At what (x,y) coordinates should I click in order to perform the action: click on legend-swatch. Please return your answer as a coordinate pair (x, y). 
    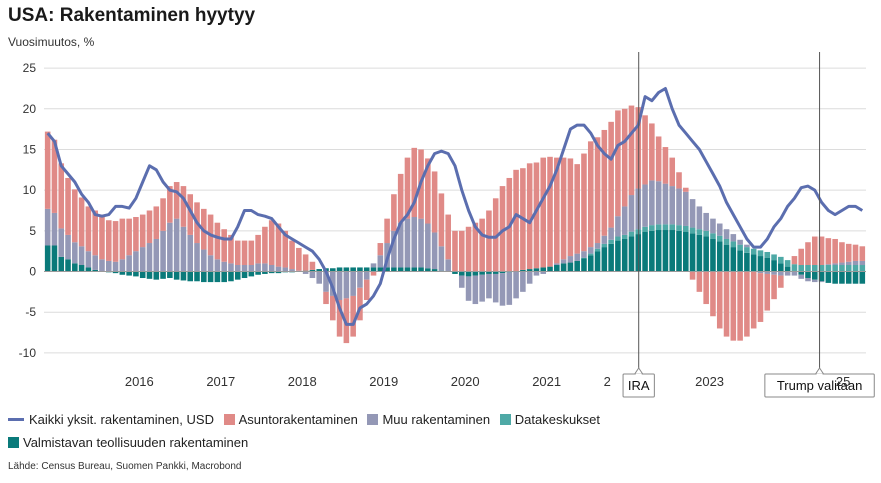
    Looking at the image, I should click on (373, 419).